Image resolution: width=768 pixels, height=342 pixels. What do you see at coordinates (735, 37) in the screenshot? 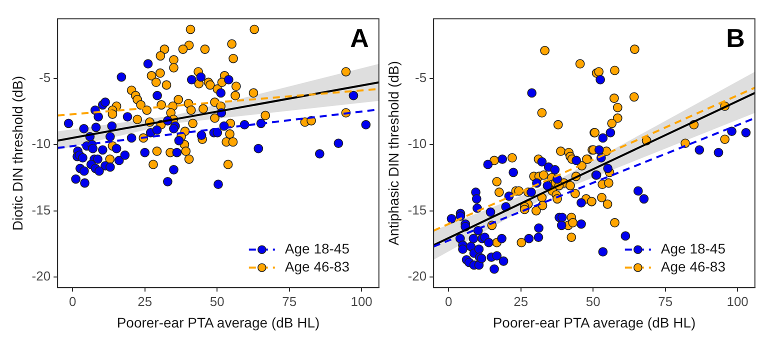
I see `annotation: B` at bounding box center [735, 37].